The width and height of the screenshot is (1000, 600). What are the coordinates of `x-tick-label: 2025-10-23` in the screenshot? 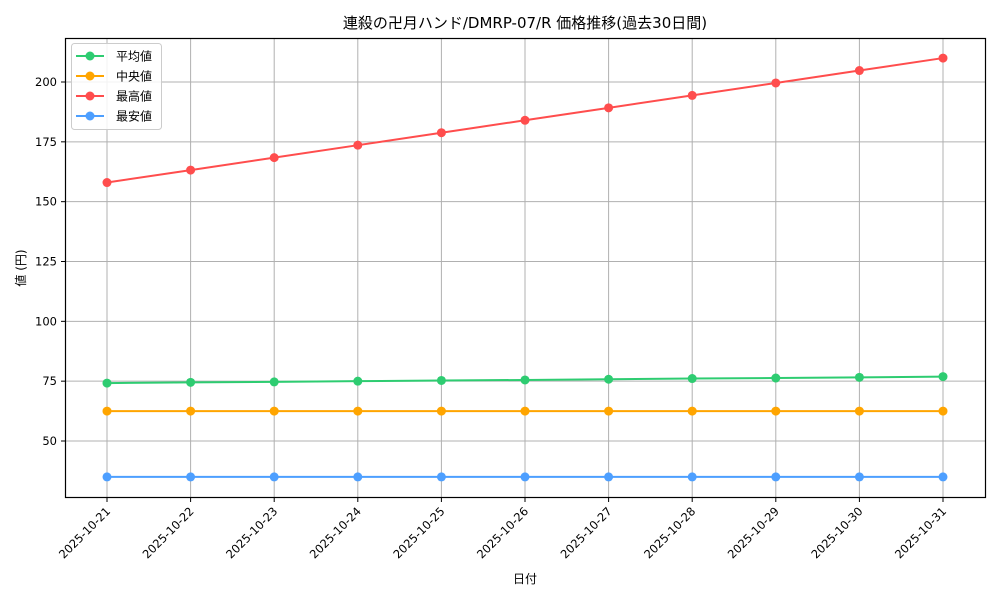 It's located at (251, 532).